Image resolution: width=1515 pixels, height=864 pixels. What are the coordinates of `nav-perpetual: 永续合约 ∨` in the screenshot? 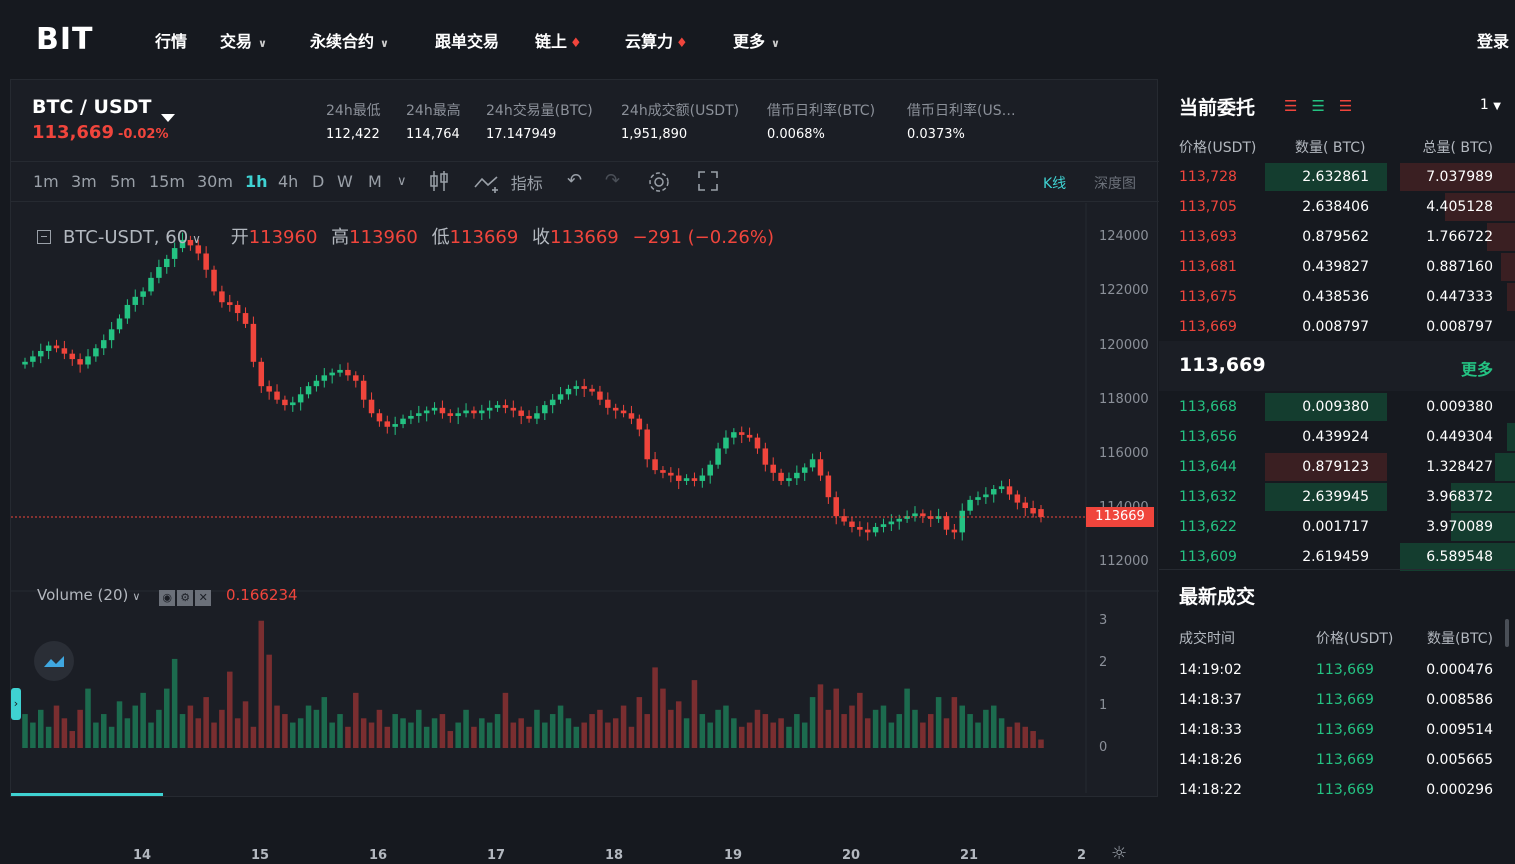 It's located at (349, 40).